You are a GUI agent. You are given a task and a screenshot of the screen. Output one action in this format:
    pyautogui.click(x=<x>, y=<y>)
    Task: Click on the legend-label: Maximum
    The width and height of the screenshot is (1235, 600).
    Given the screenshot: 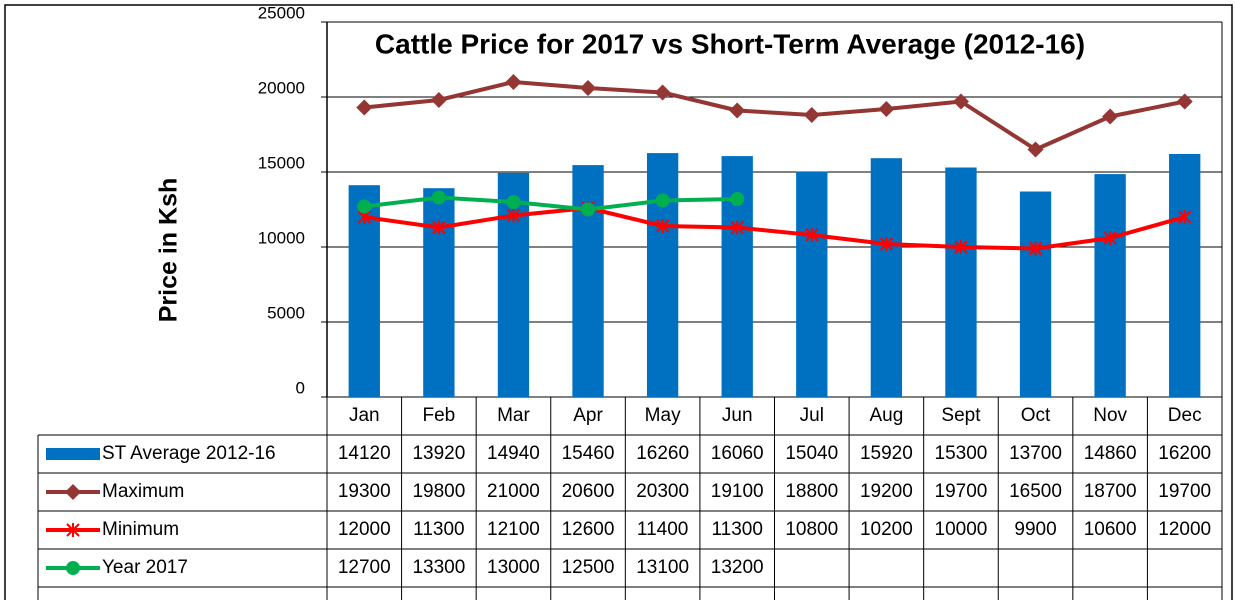 What is the action you would take?
    pyautogui.click(x=143, y=491)
    